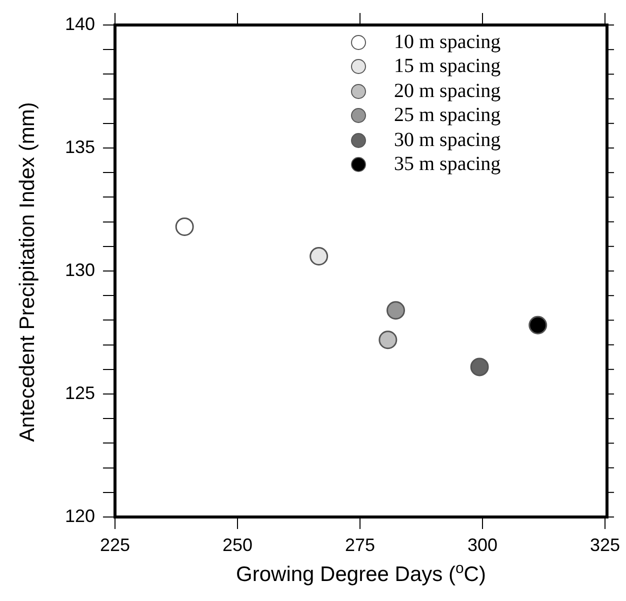 This screenshot has width=626, height=601. Describe the element at coordinates (447, 91) in the screenshot. I see `legend-label: 20 m spacing` at that location.